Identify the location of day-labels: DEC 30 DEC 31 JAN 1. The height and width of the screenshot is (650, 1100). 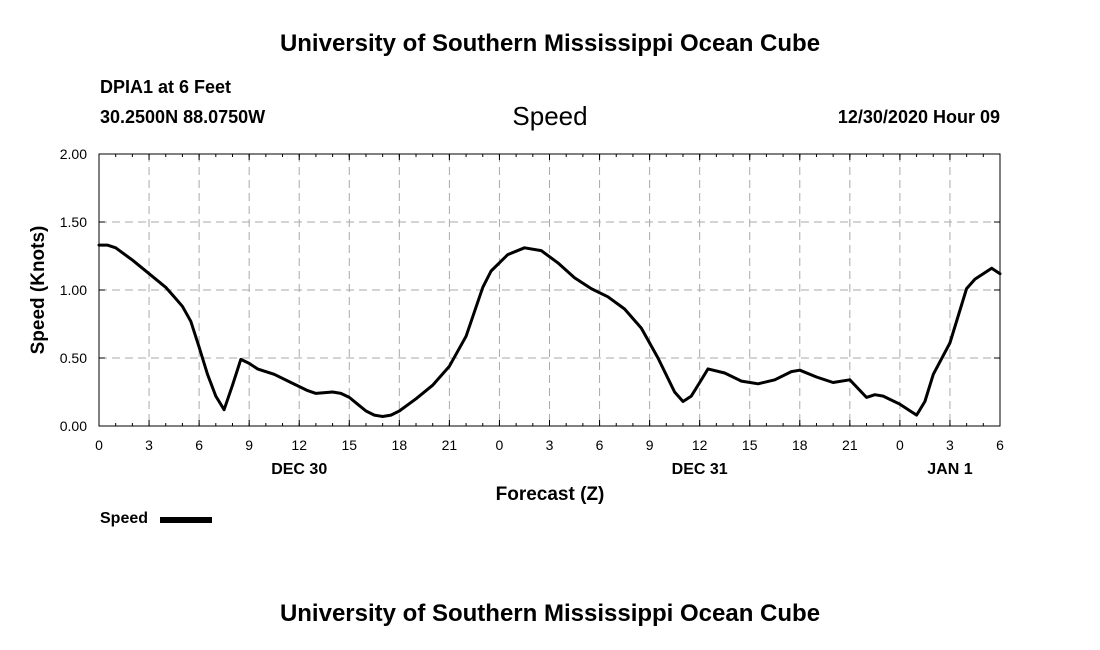
(622, 469).